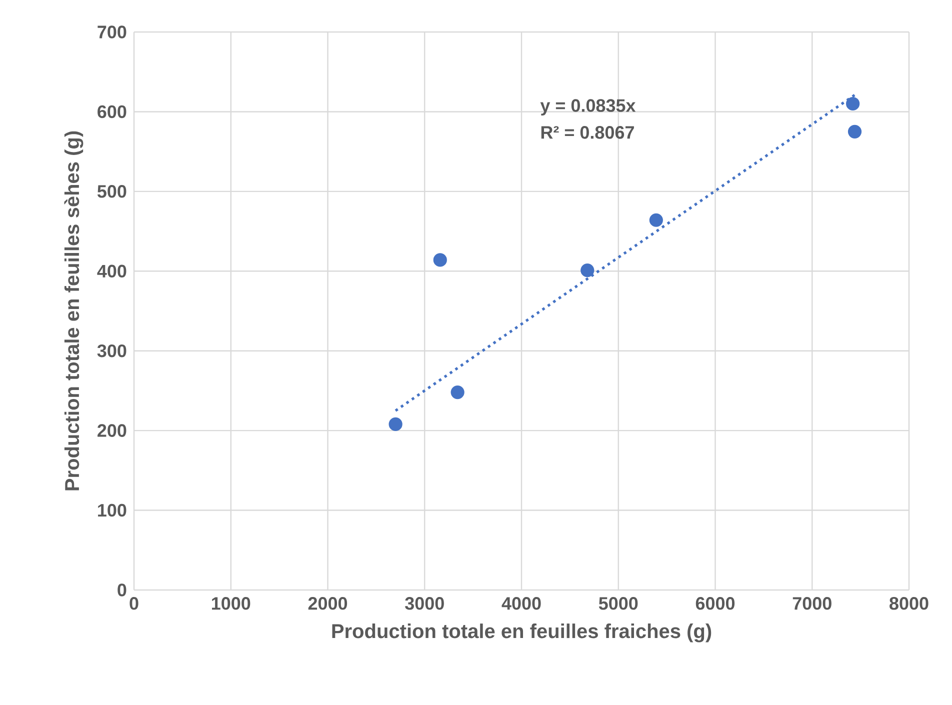 The width and height of the screenshot is (952, 705). I want to click on x-tick-label: 3000, so click(424, 603).